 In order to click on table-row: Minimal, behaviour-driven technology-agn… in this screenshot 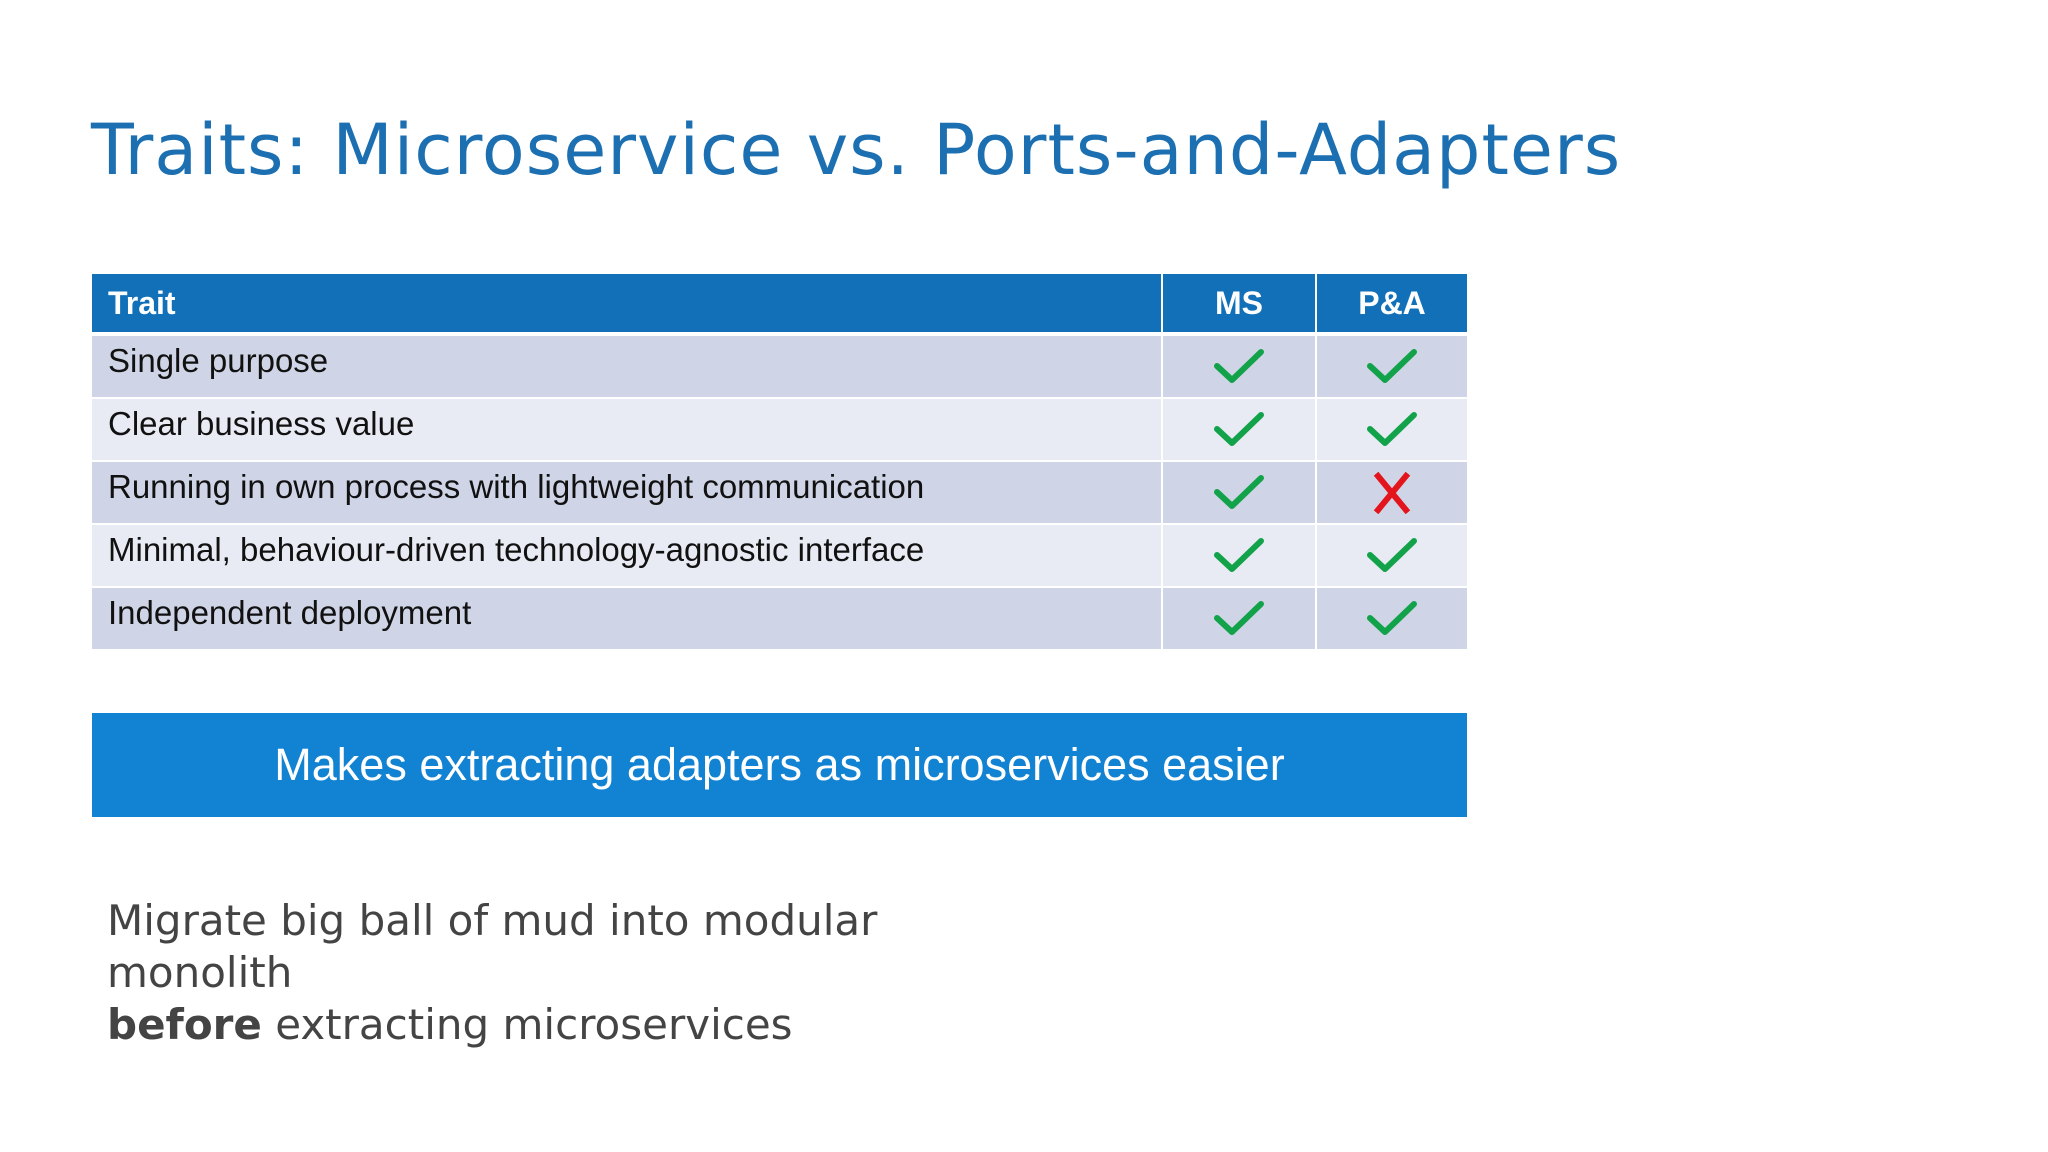, I will do `click(779, 556)`.